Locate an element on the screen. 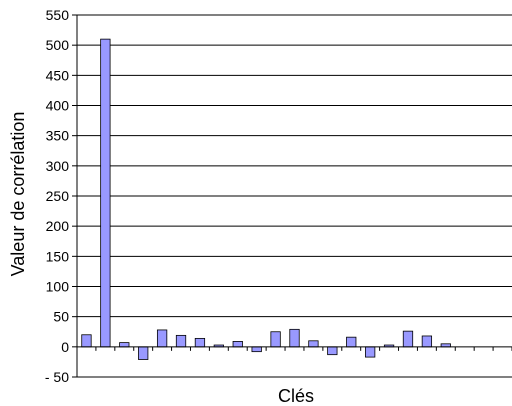  y-tick-label: 350 is located at coordinates (58, 136).